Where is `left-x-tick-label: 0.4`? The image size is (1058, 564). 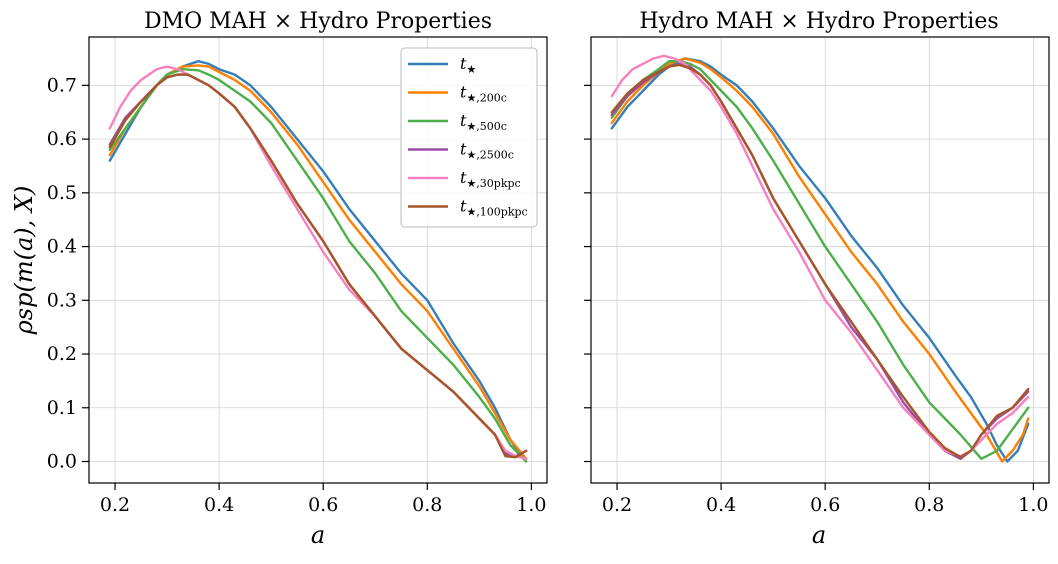 left-x-tick-label: 0.4 is located at coordinates (219, 505).